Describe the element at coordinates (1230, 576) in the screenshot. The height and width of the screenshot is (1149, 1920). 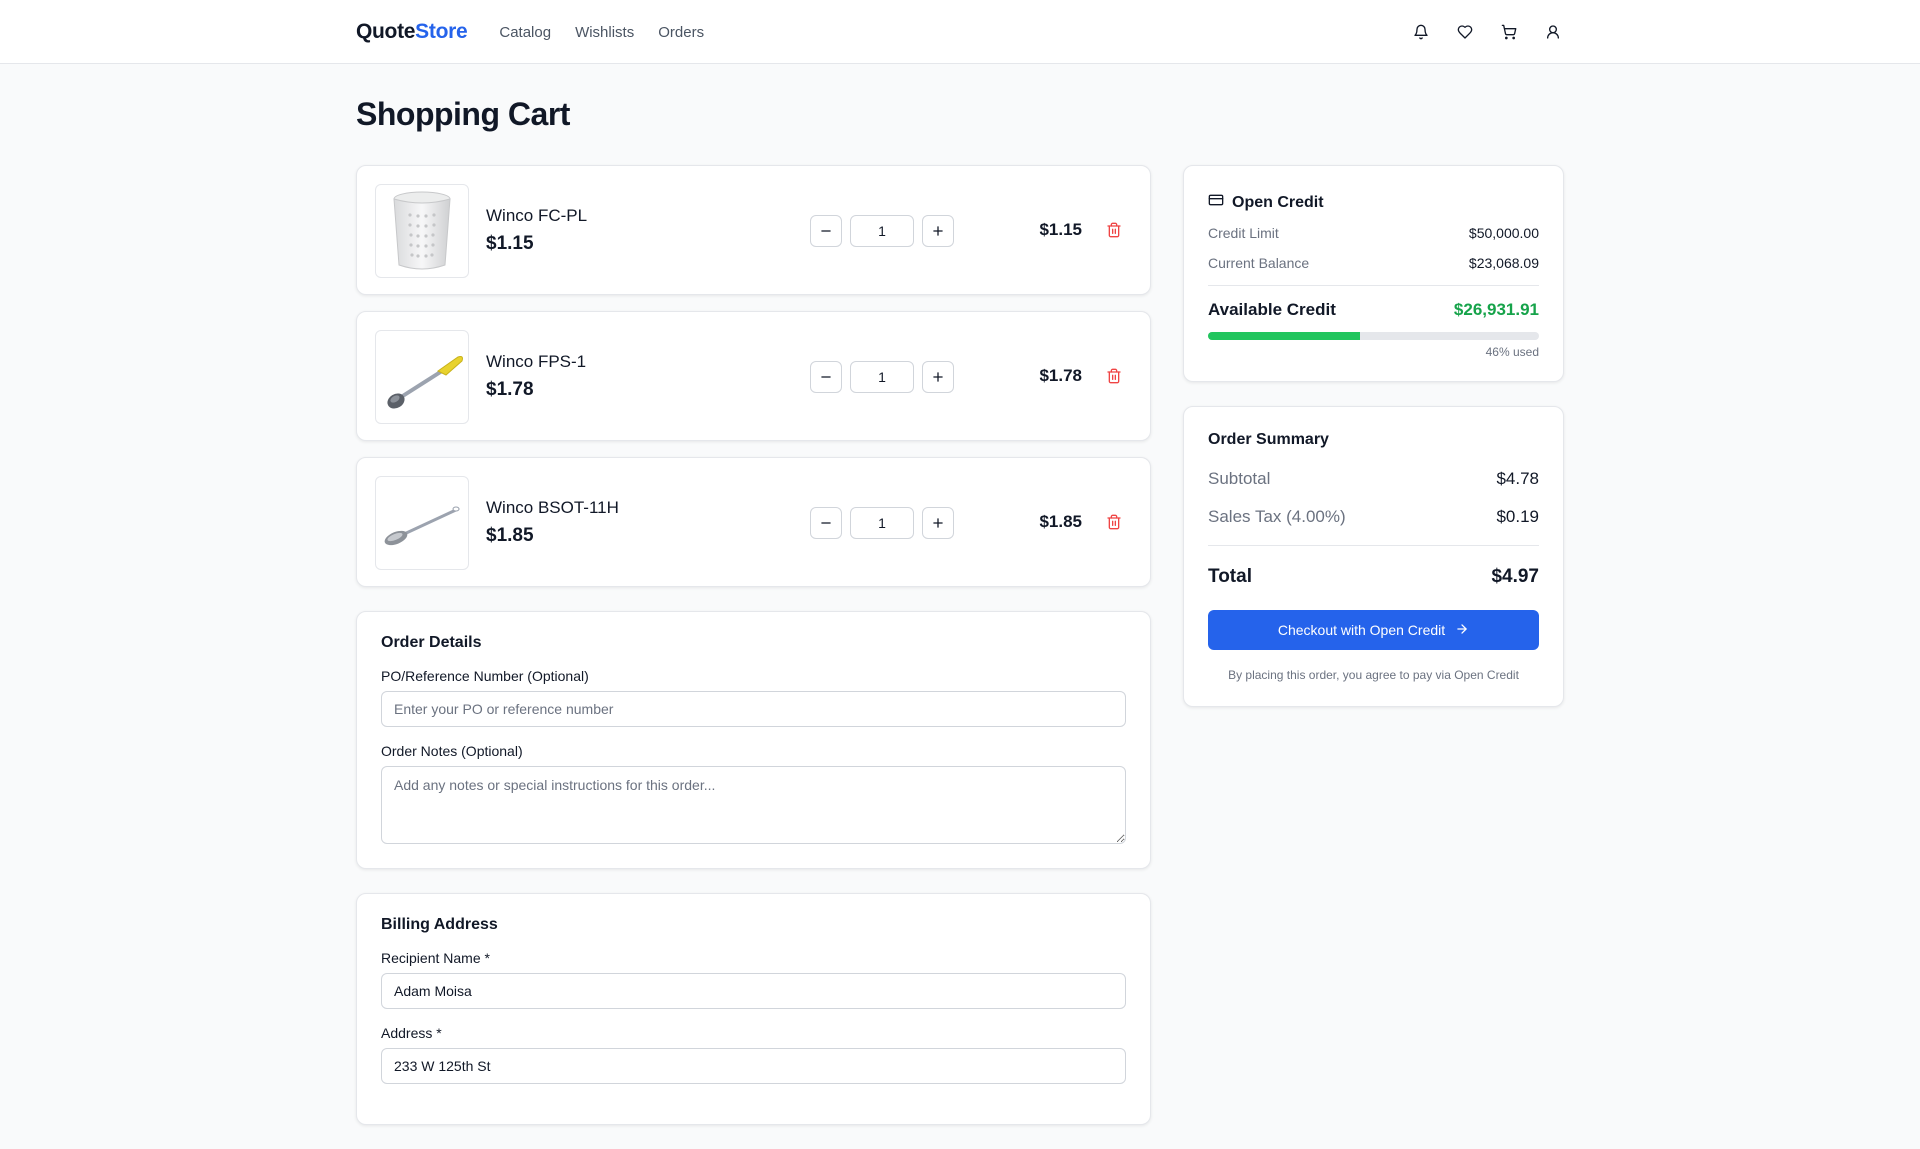
I see `total-label: Total` at that location.